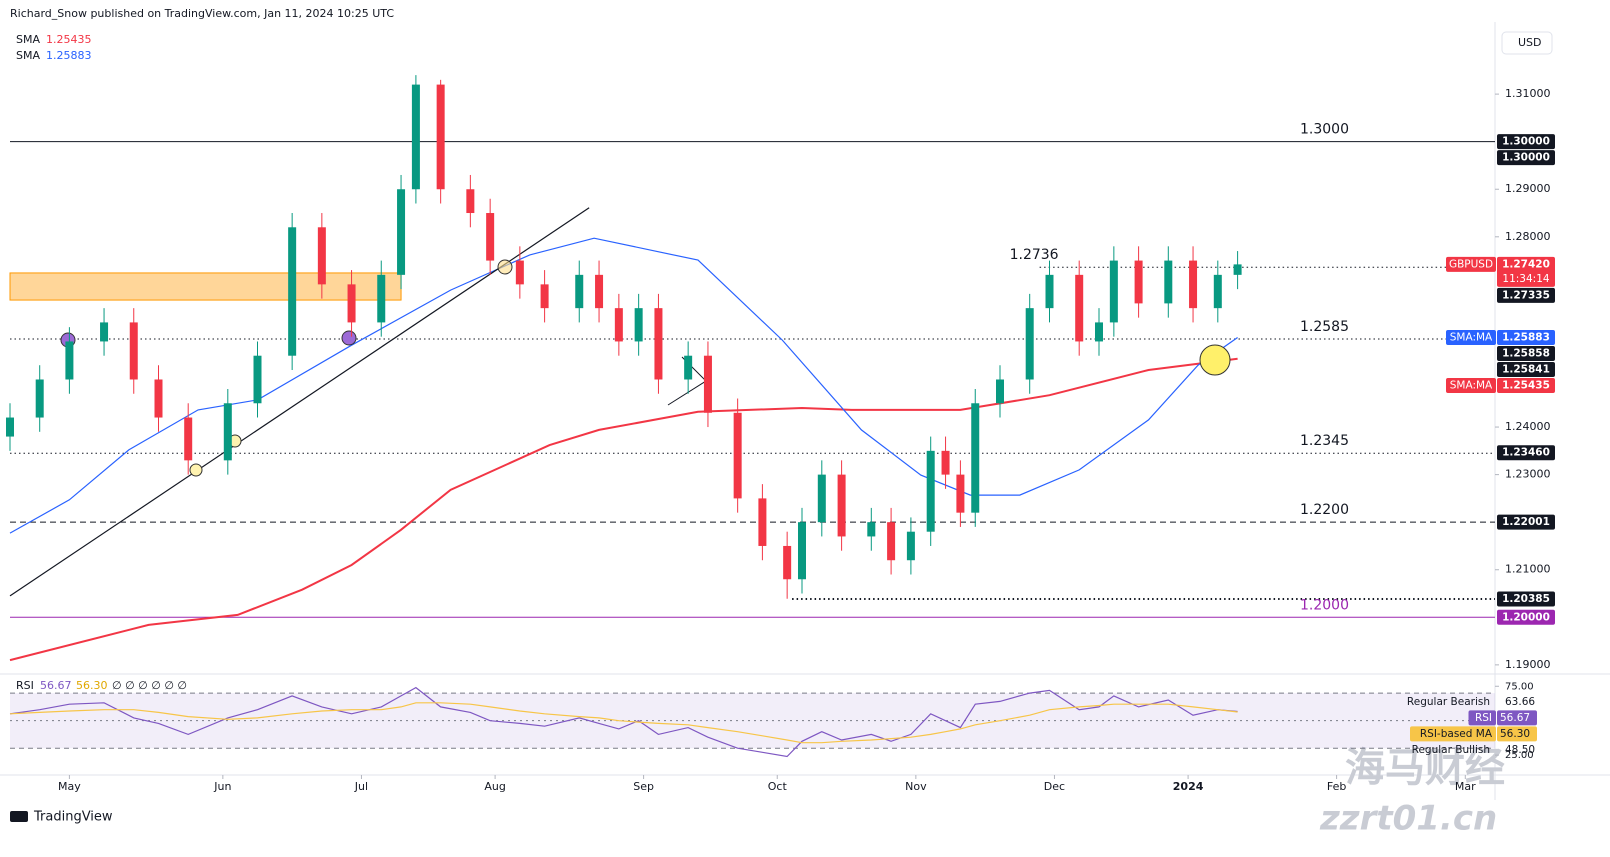 The width and height of the screenshot is (1610, 857). What do you see at coordinates (69, 786) in the screenshot?
I see `x-tick-label: May` at bounding box center [69, 786].